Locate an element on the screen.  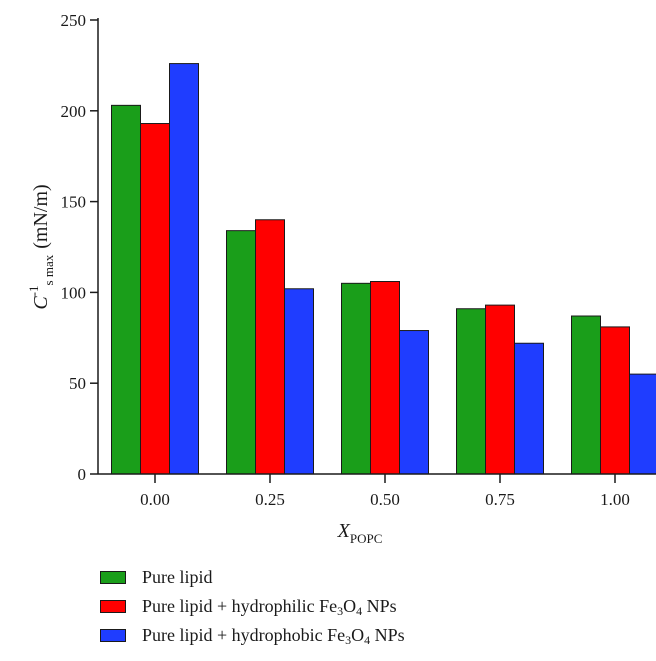
bar-pure-lipid-hydrophilic-fe3o4-nps-0.50 is located at coordinates (385, 378).